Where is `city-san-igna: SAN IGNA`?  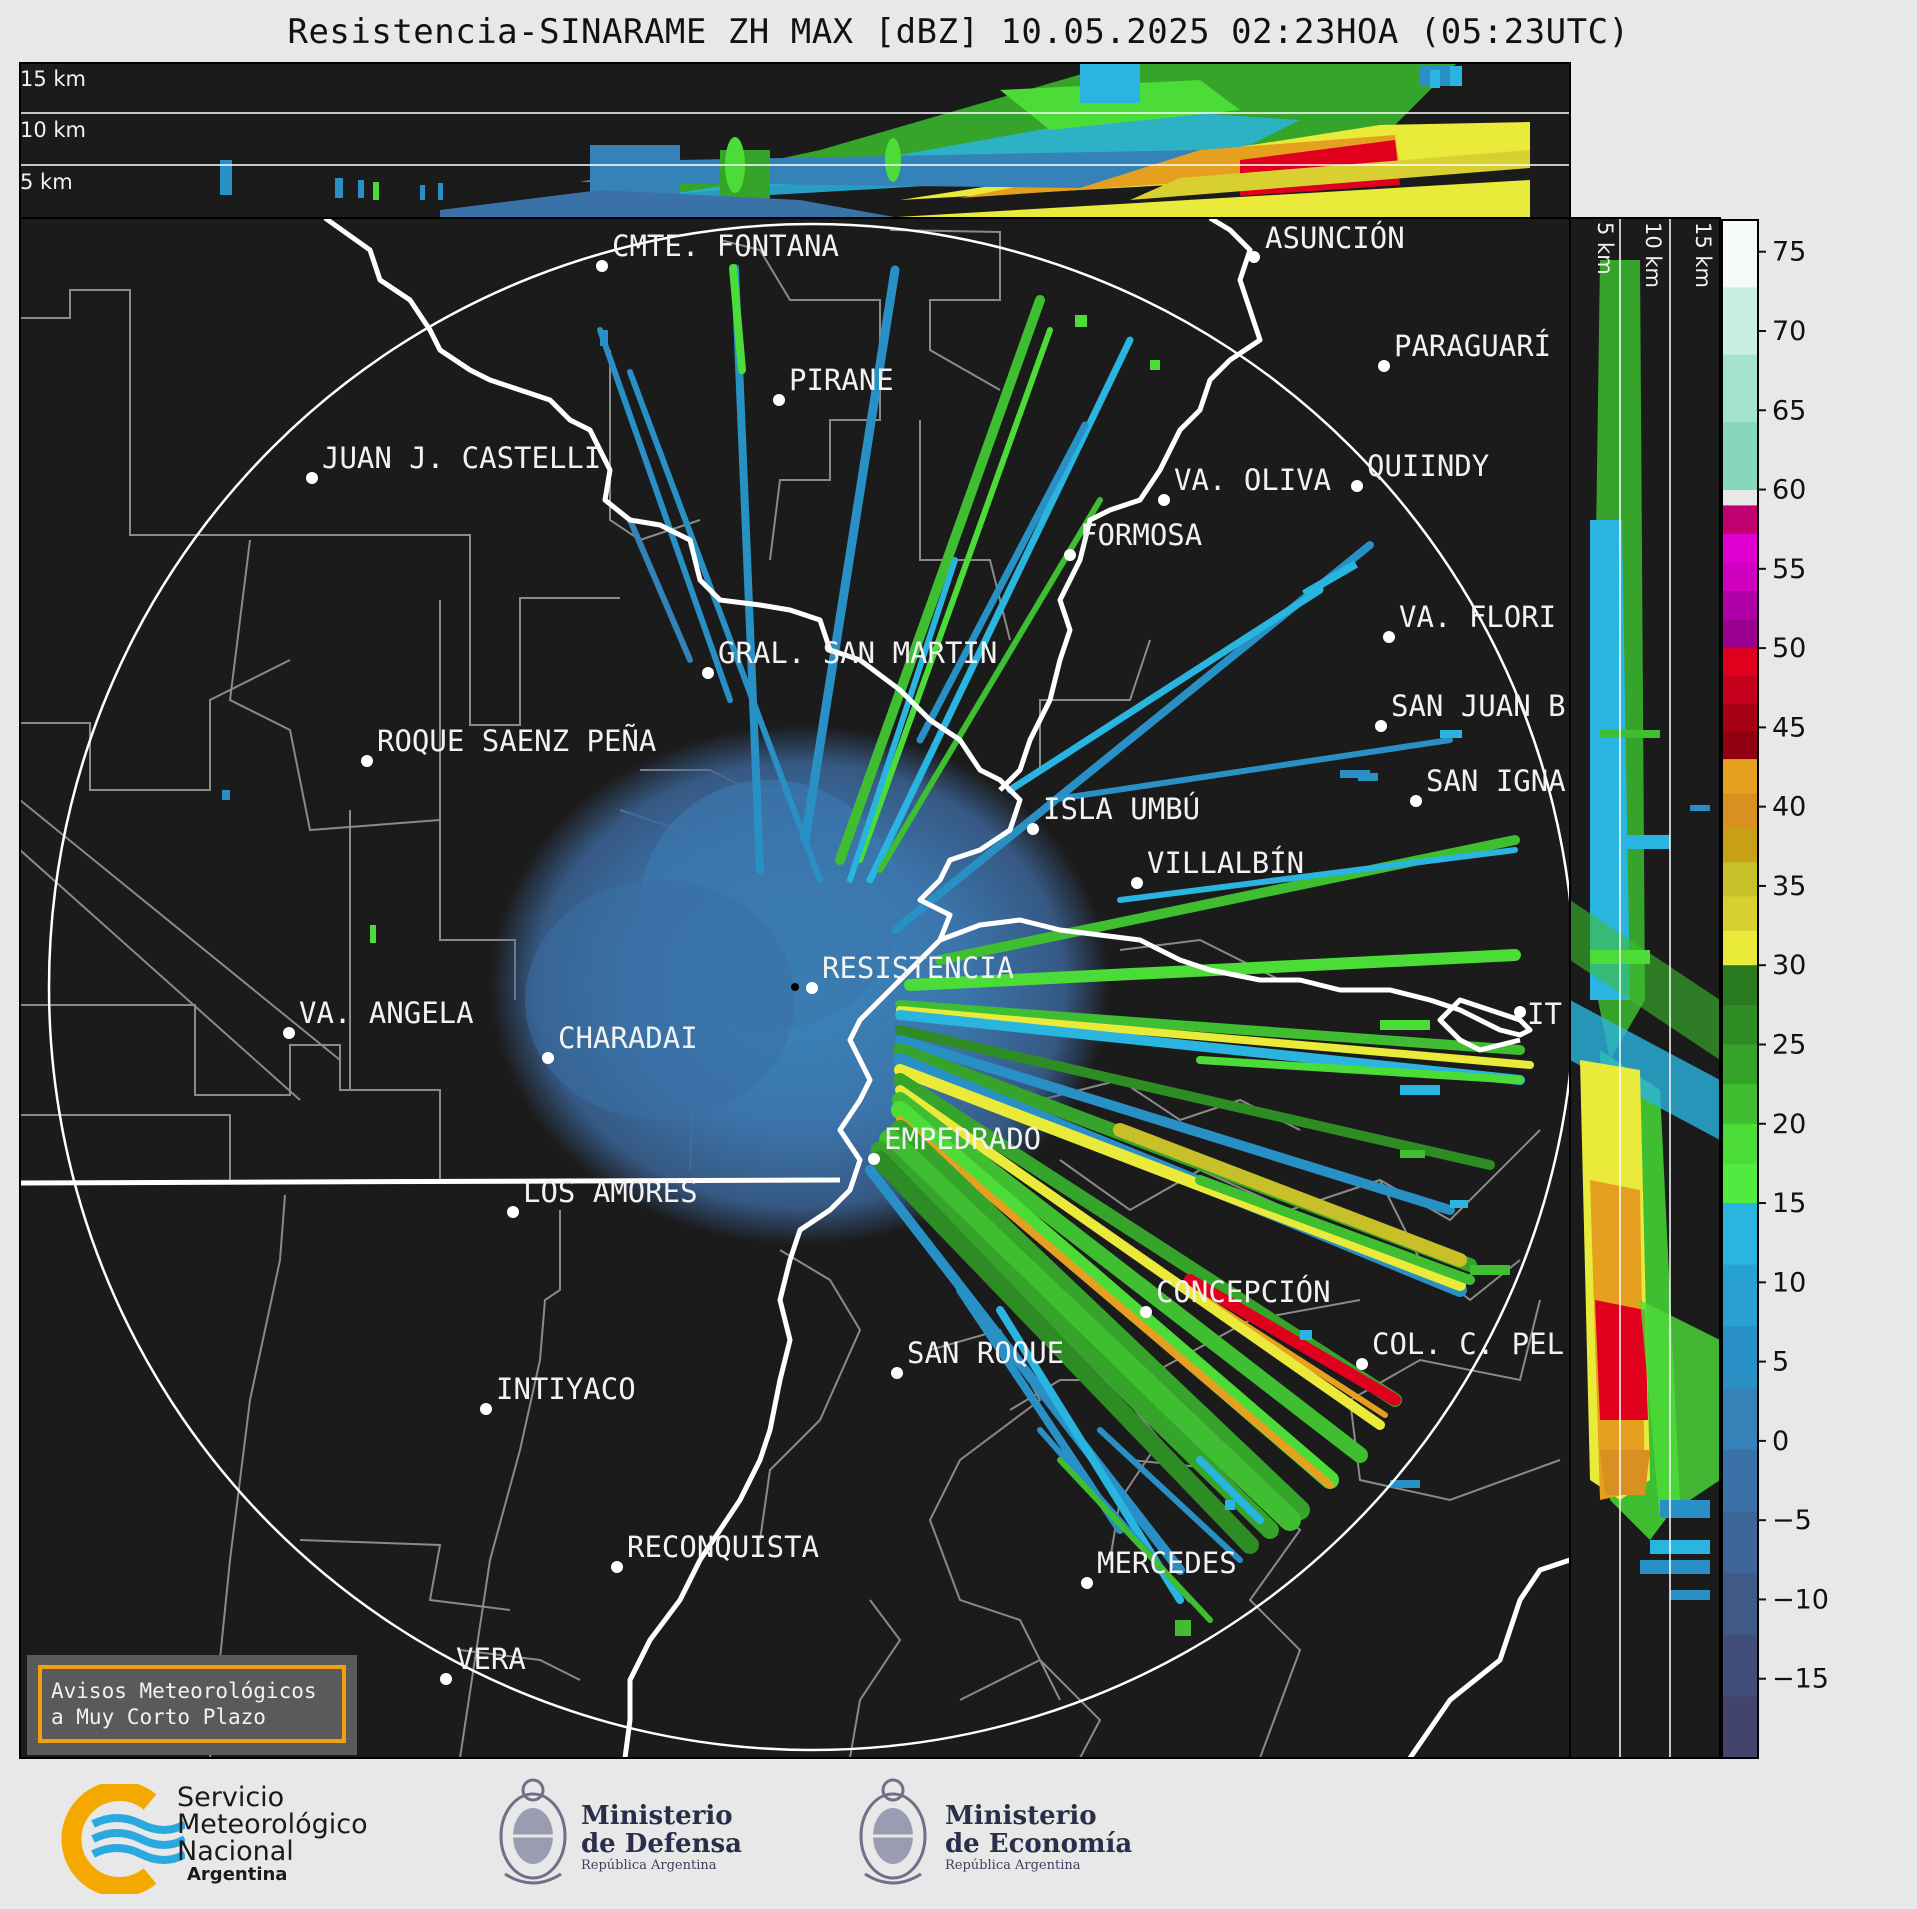
city-san-igna: SAN IGNA is located at coordinates (1488, 785).